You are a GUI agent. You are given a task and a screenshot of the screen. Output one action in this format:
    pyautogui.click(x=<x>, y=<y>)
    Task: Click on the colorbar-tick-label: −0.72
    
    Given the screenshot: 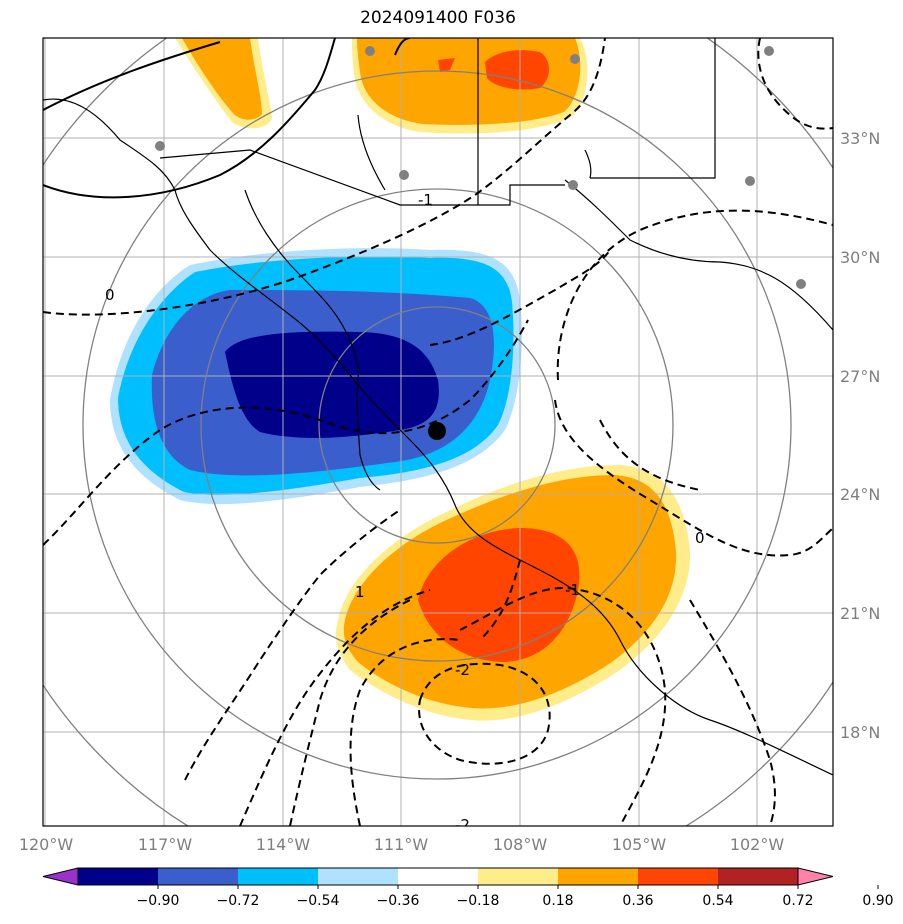 What is the action you would take?
    pyautogui.click(x=238, y=901)
    